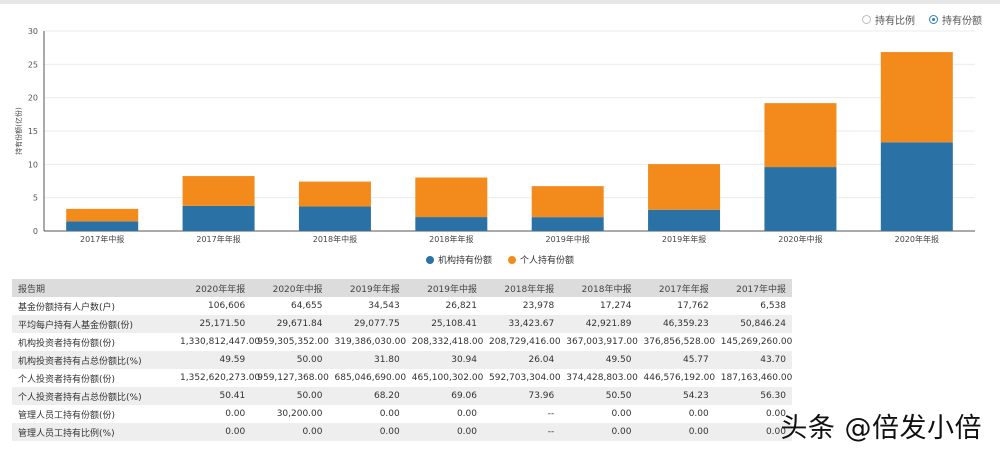 This screenshot has width=1000, height=455. I want to click on value-cell: 50,846.24, so click(753, 324).